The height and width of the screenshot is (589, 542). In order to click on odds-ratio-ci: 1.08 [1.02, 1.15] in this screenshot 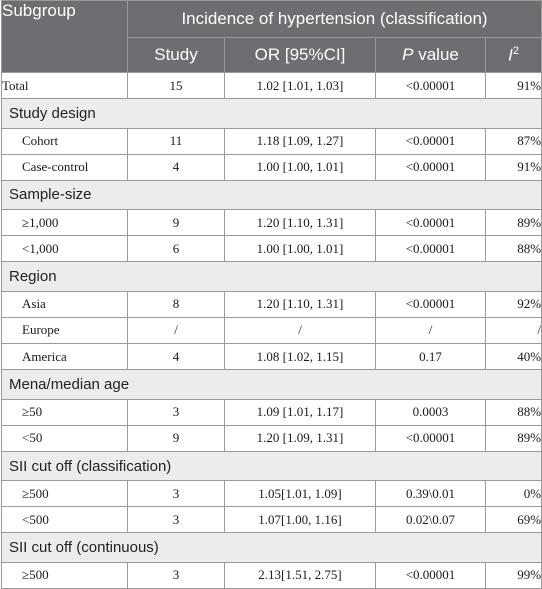, I will do `click(300, 357)`.